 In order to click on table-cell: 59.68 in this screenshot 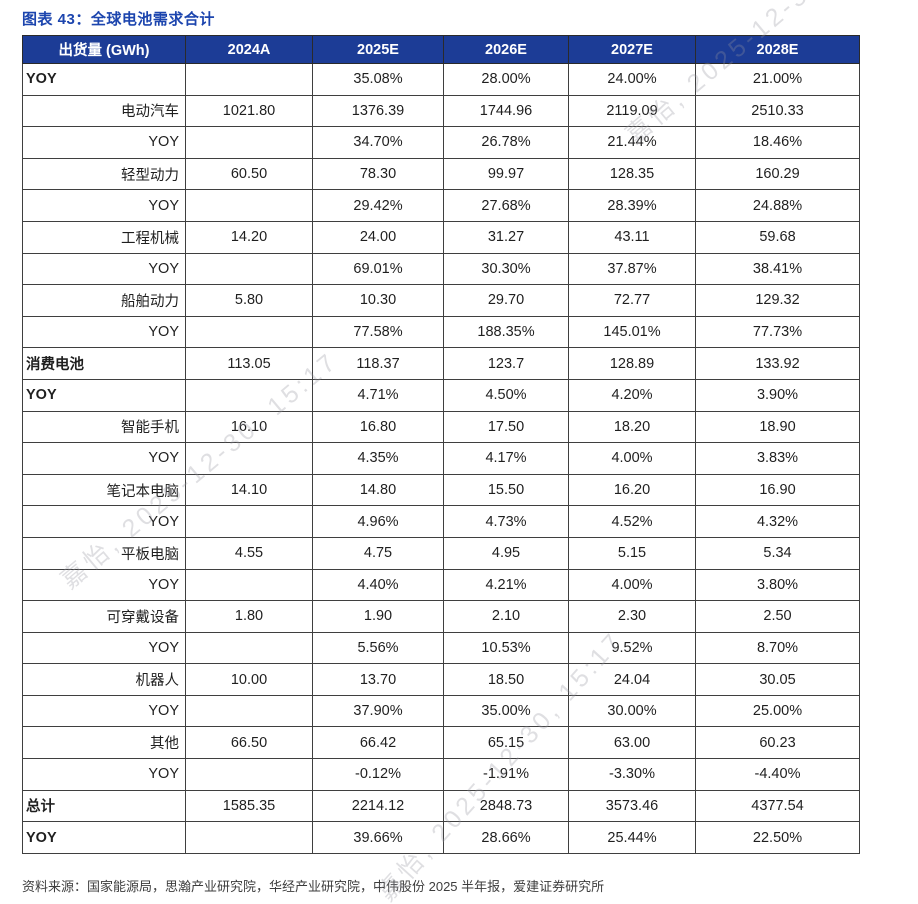, I will do `click(777, 237)`.